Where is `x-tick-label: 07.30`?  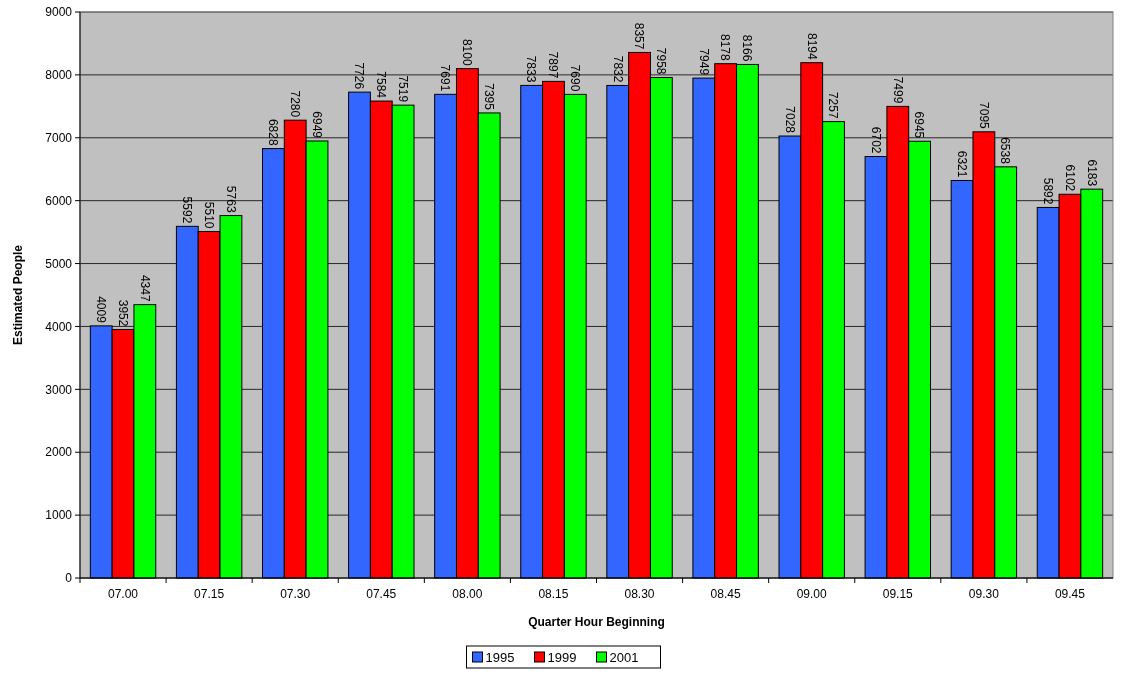 x-tick-label: 07.30 is located at coordinates (295, 594).